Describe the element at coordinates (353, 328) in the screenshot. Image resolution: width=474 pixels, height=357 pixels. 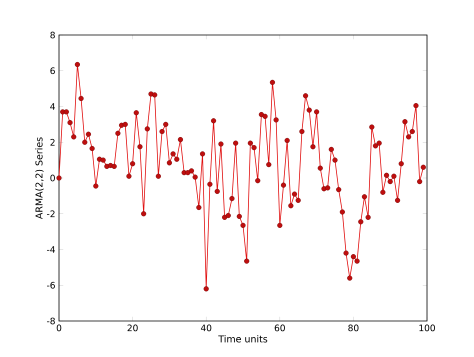
I see `x-tick-label: 80` at that location.